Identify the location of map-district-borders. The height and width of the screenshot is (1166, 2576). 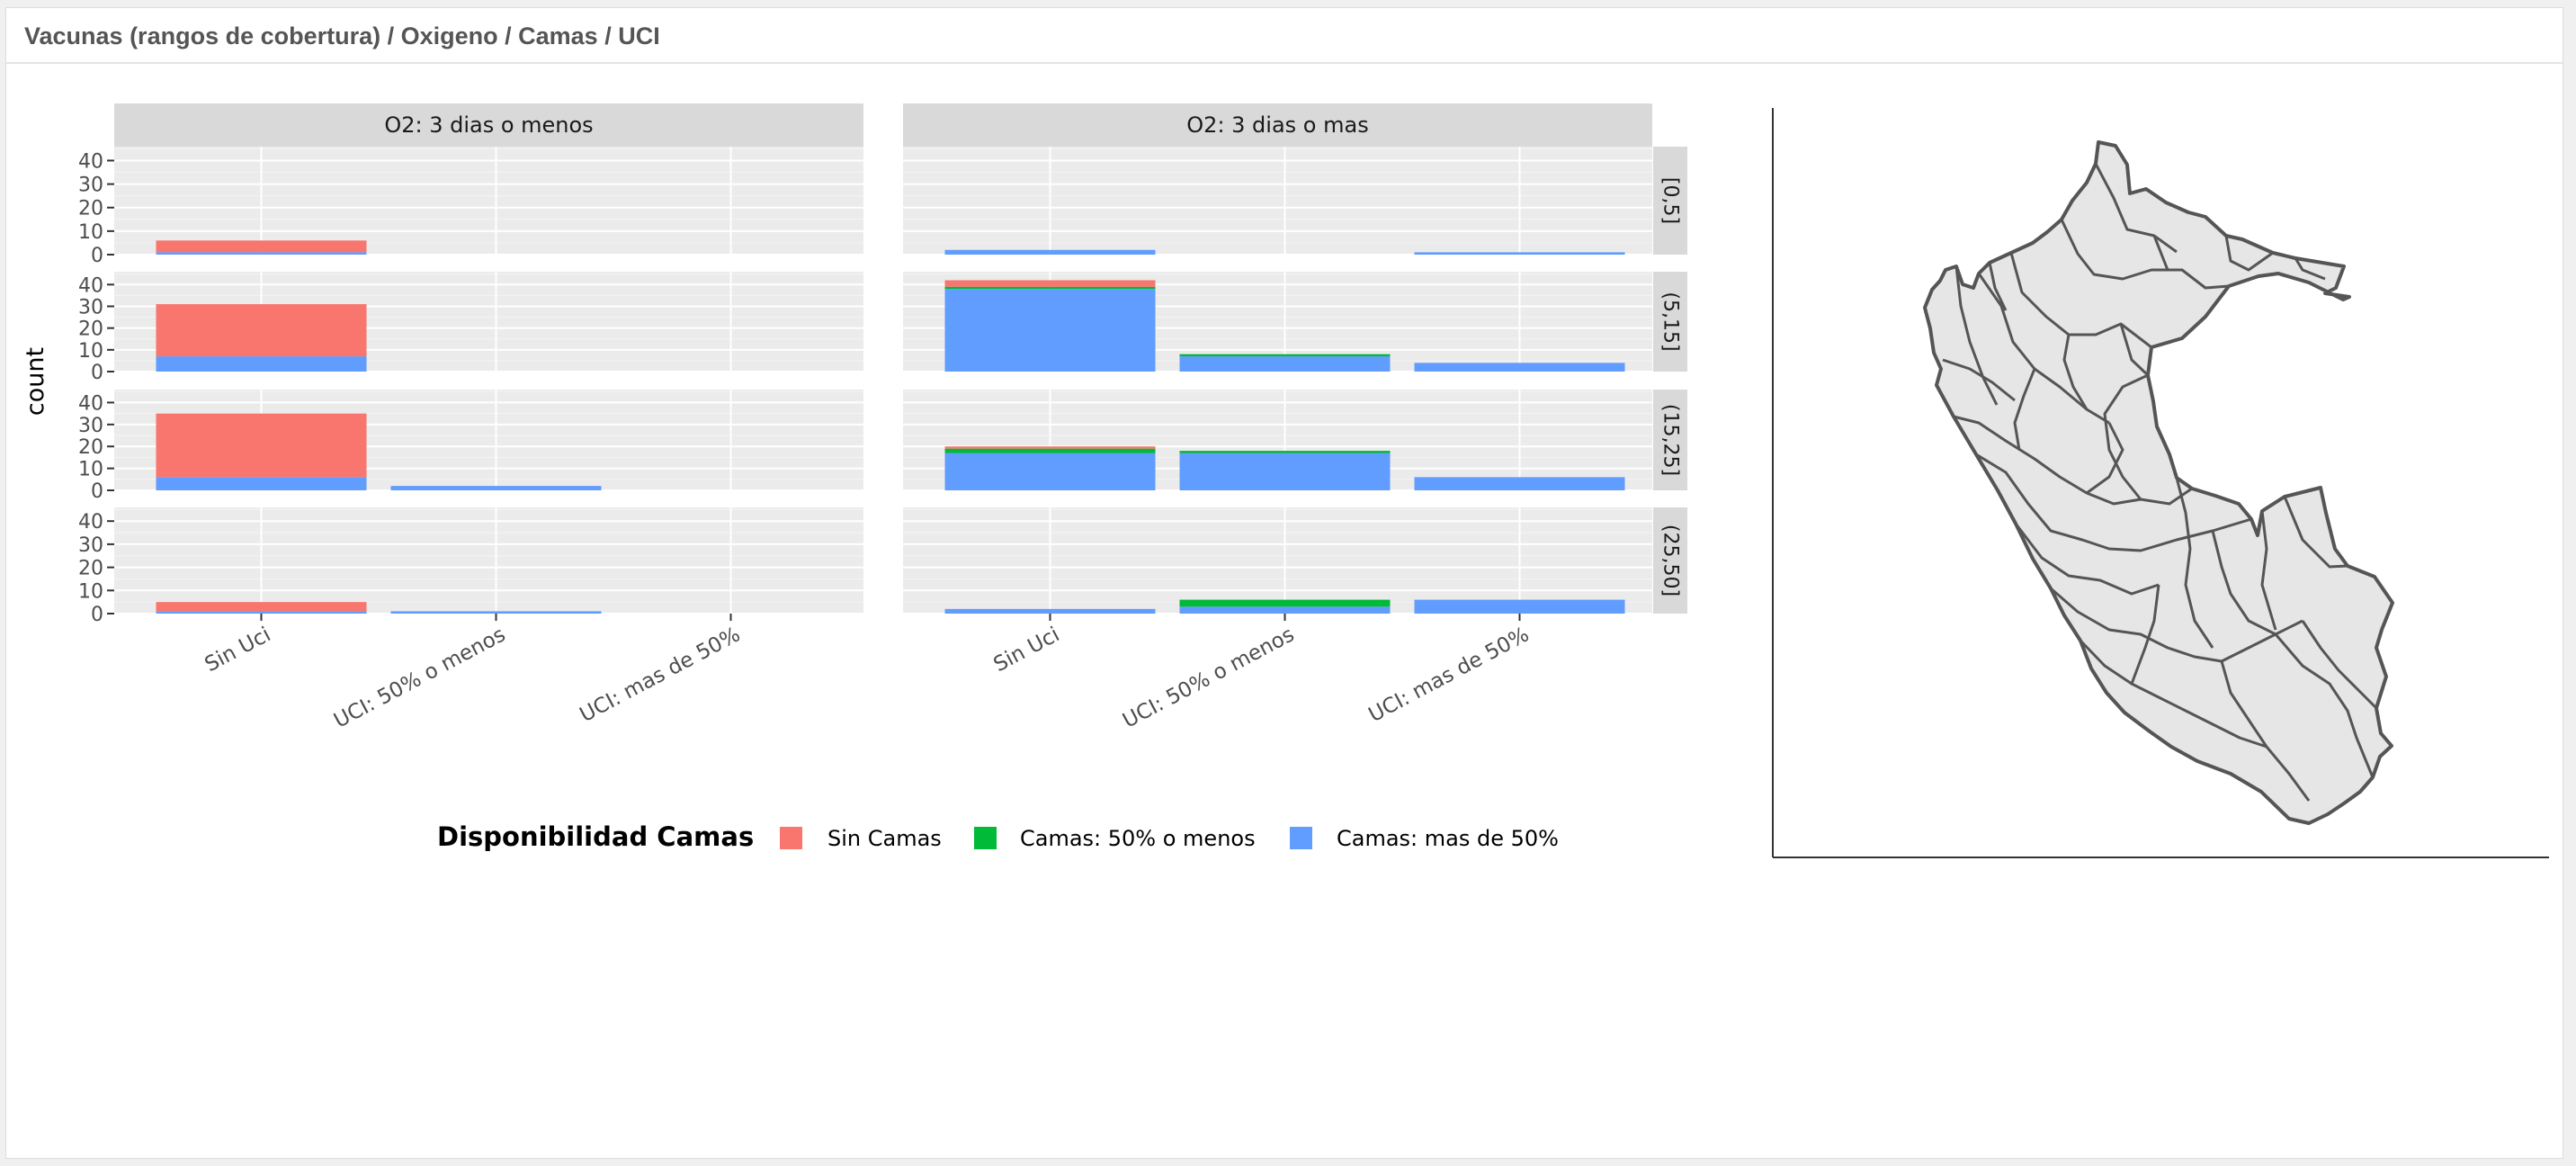
(2160, 482).